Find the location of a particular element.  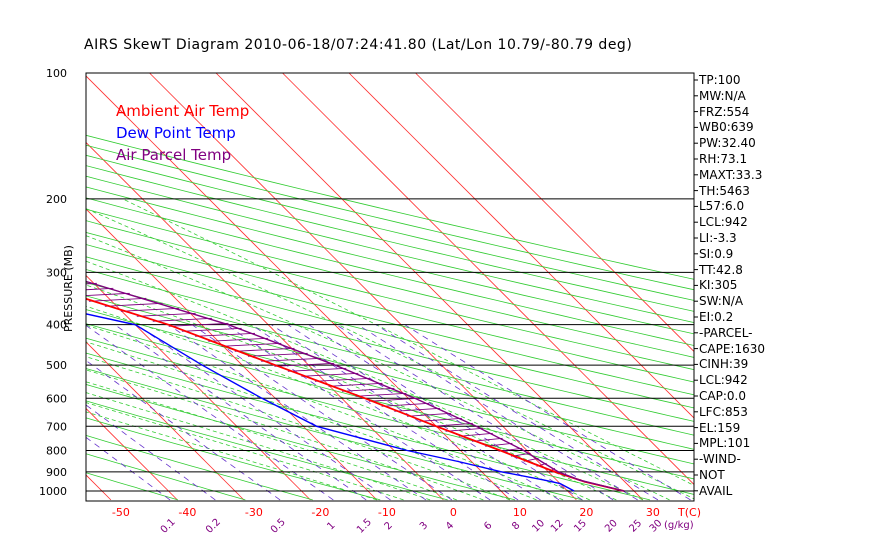

index-label: TP:100 is located at coordinates (720, 80).